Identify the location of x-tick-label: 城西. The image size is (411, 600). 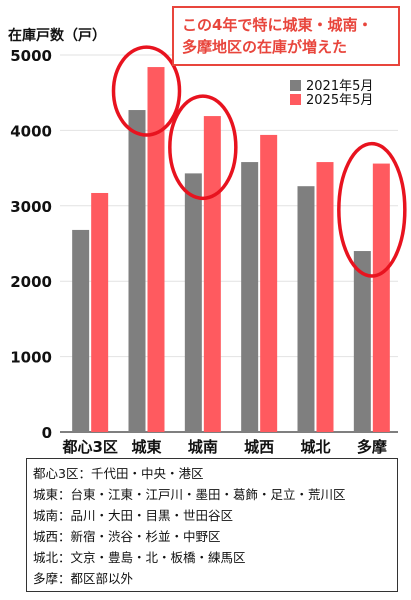
(259, 447).